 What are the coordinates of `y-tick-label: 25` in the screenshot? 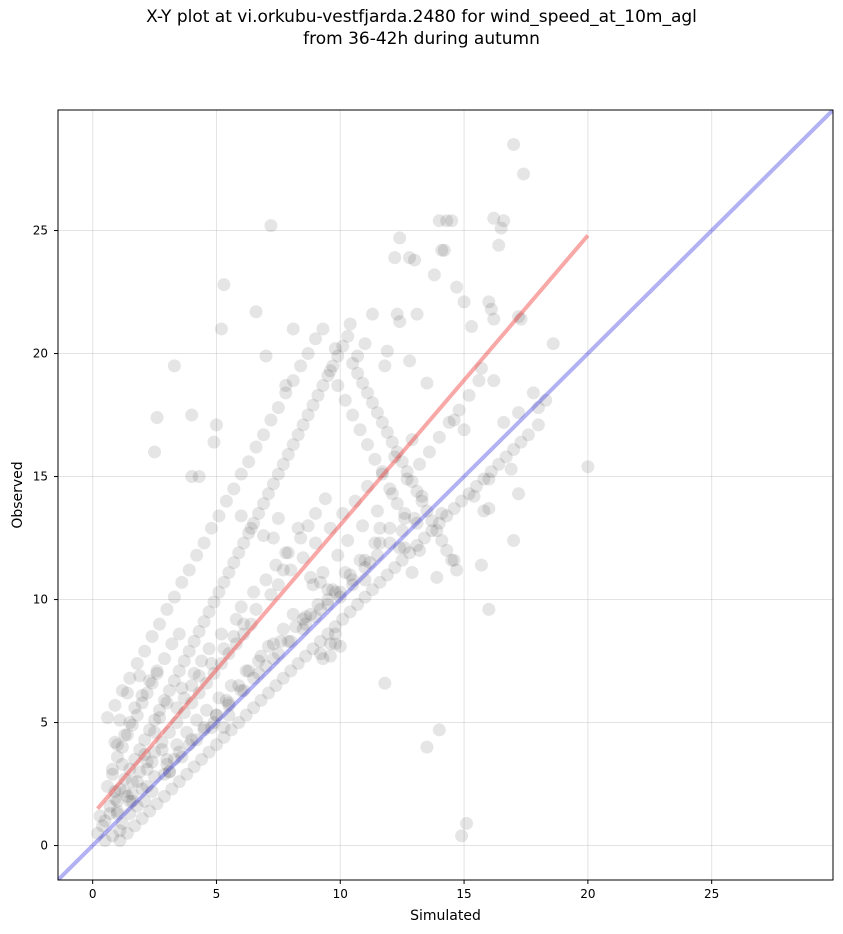 It's located at (40, 231).